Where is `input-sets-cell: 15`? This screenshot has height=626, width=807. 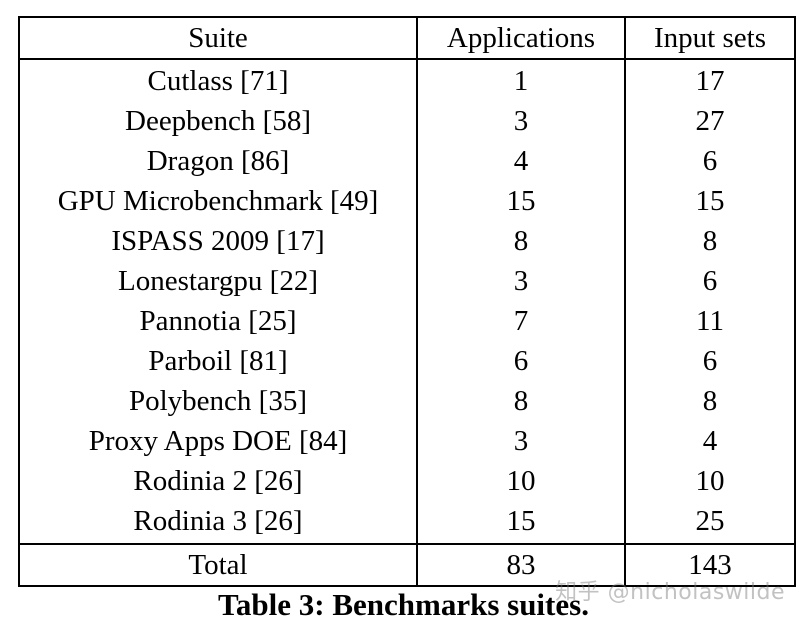
input-sets-cell: 15 is located at coordinates (710, 201).